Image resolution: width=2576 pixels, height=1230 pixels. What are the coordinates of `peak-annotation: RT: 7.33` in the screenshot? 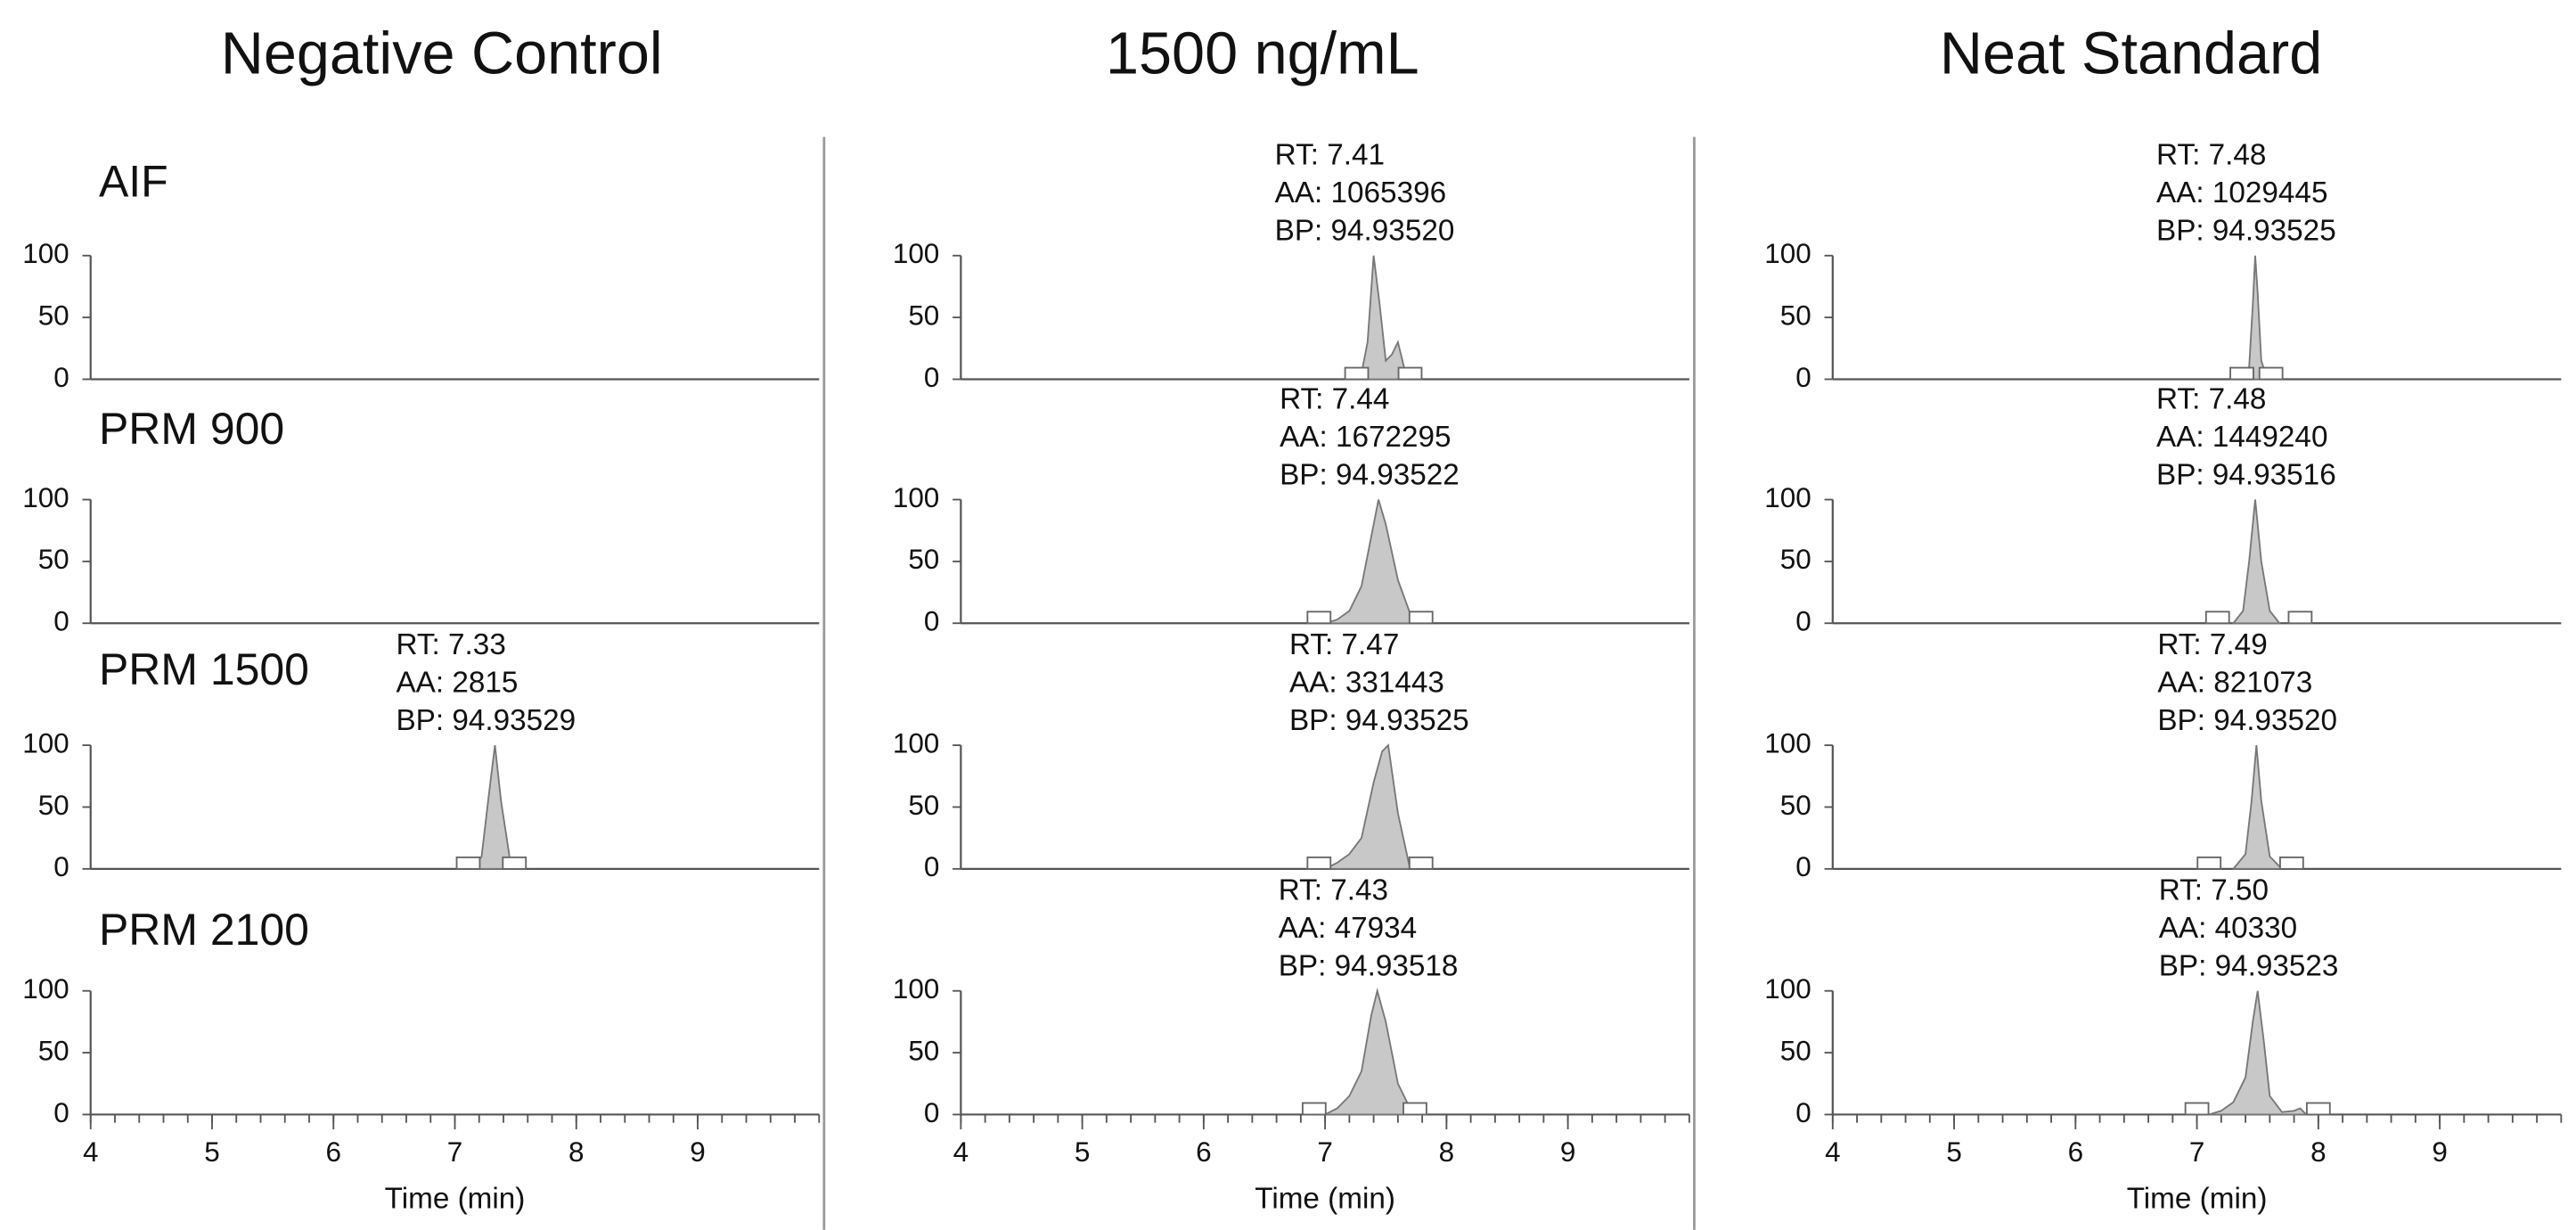 It's located at (450, 644).